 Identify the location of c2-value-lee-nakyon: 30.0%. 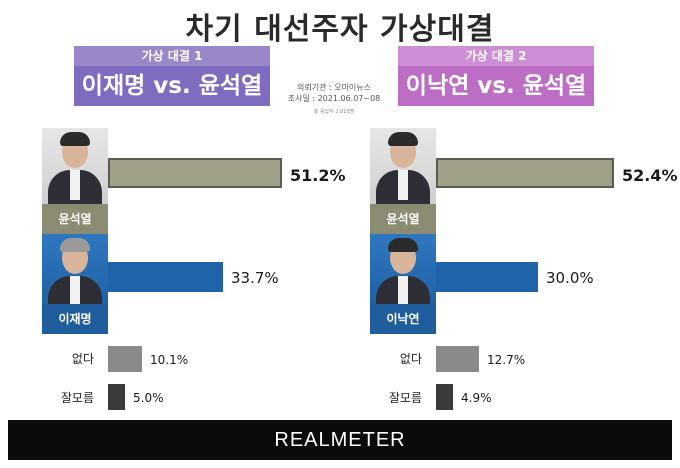
(570, 278).